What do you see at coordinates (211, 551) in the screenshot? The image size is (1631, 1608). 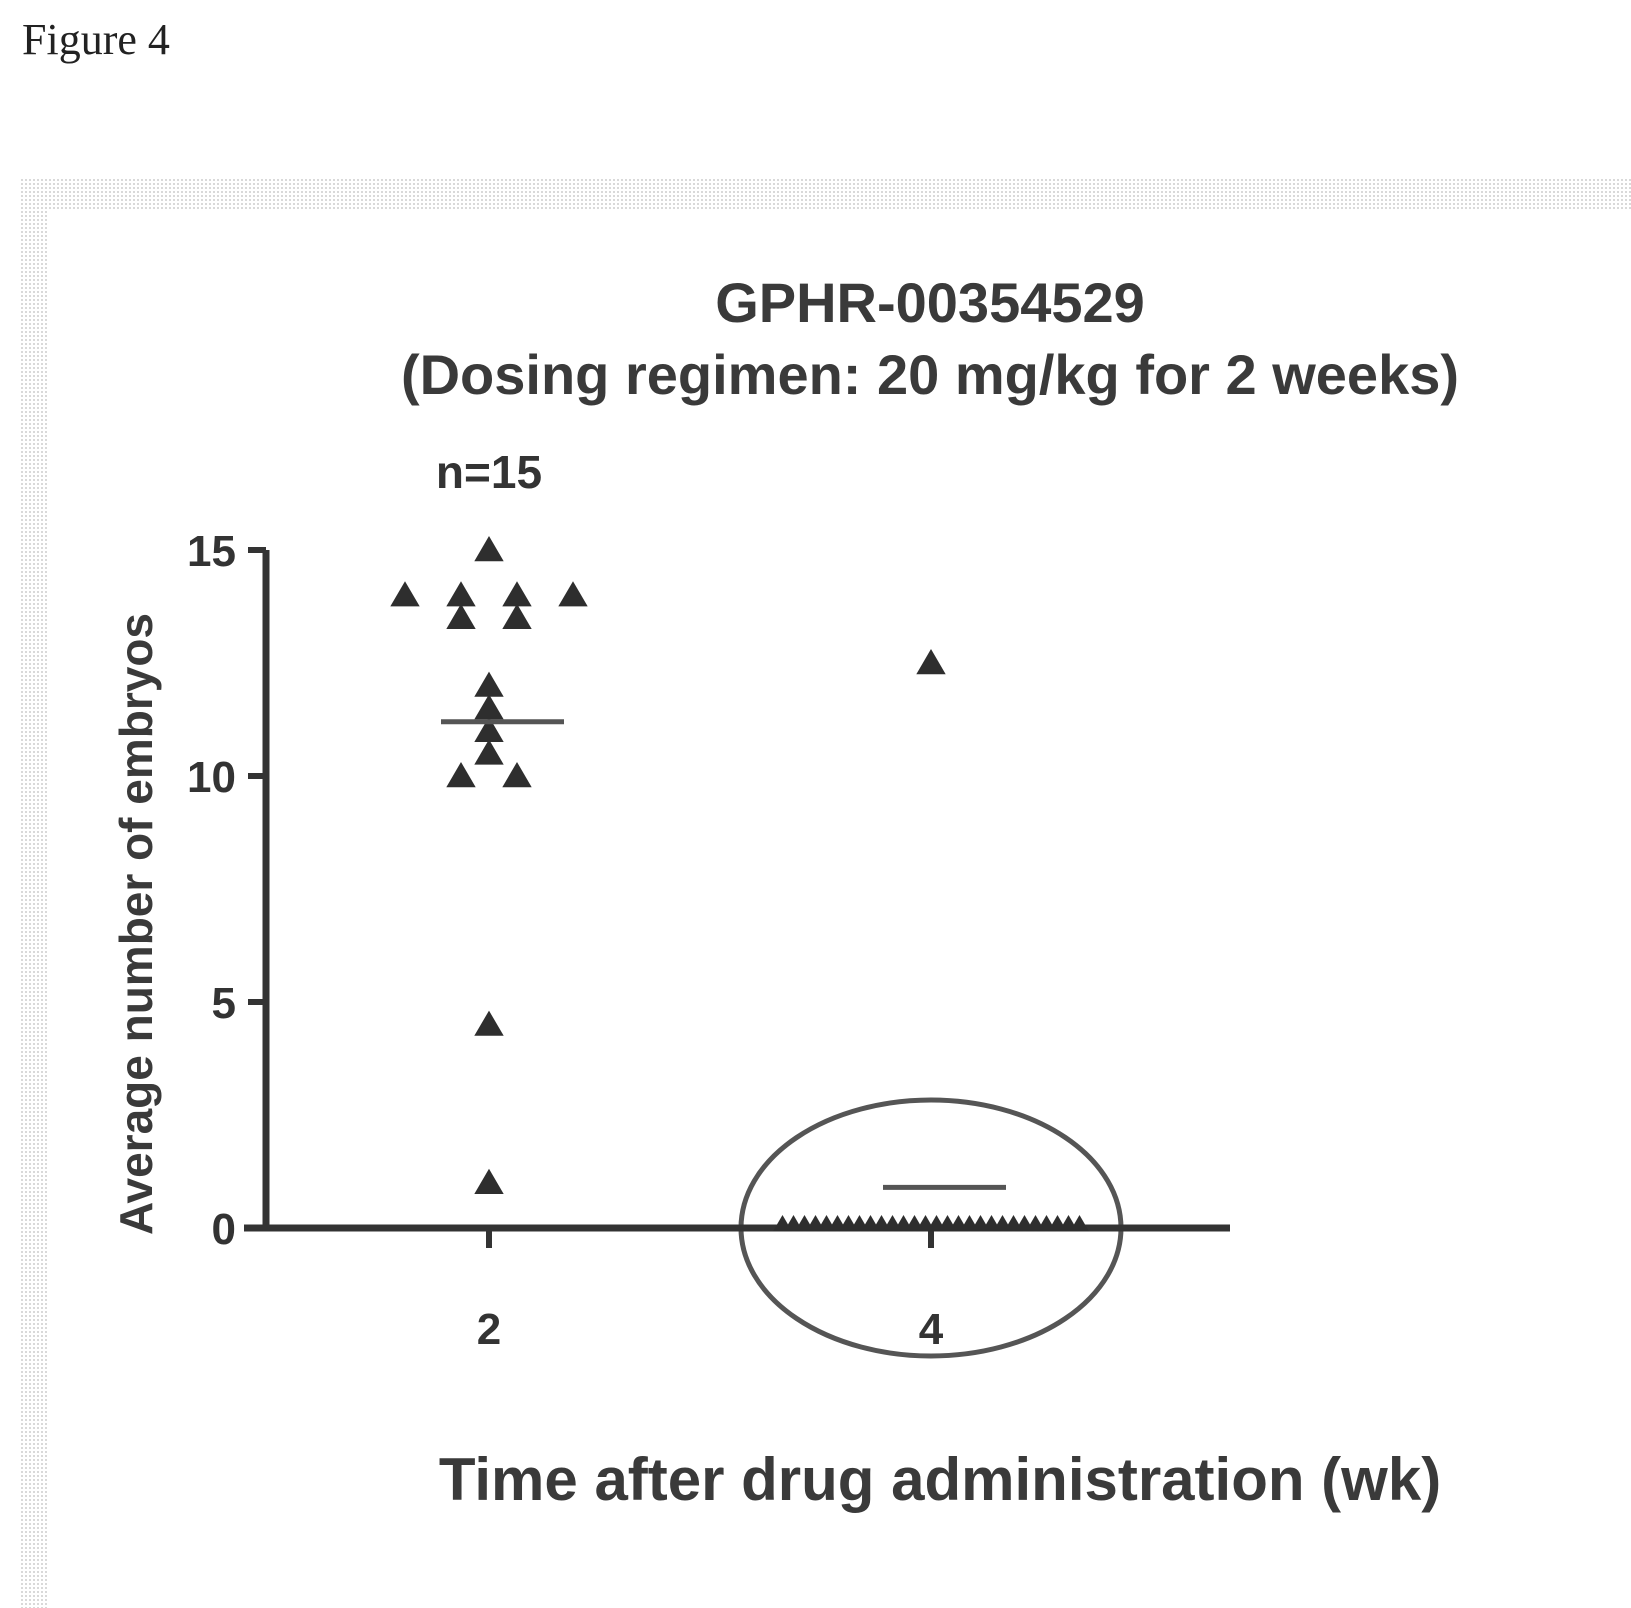 I see `y-tick-label: 15` at bounding box center [211, 551].